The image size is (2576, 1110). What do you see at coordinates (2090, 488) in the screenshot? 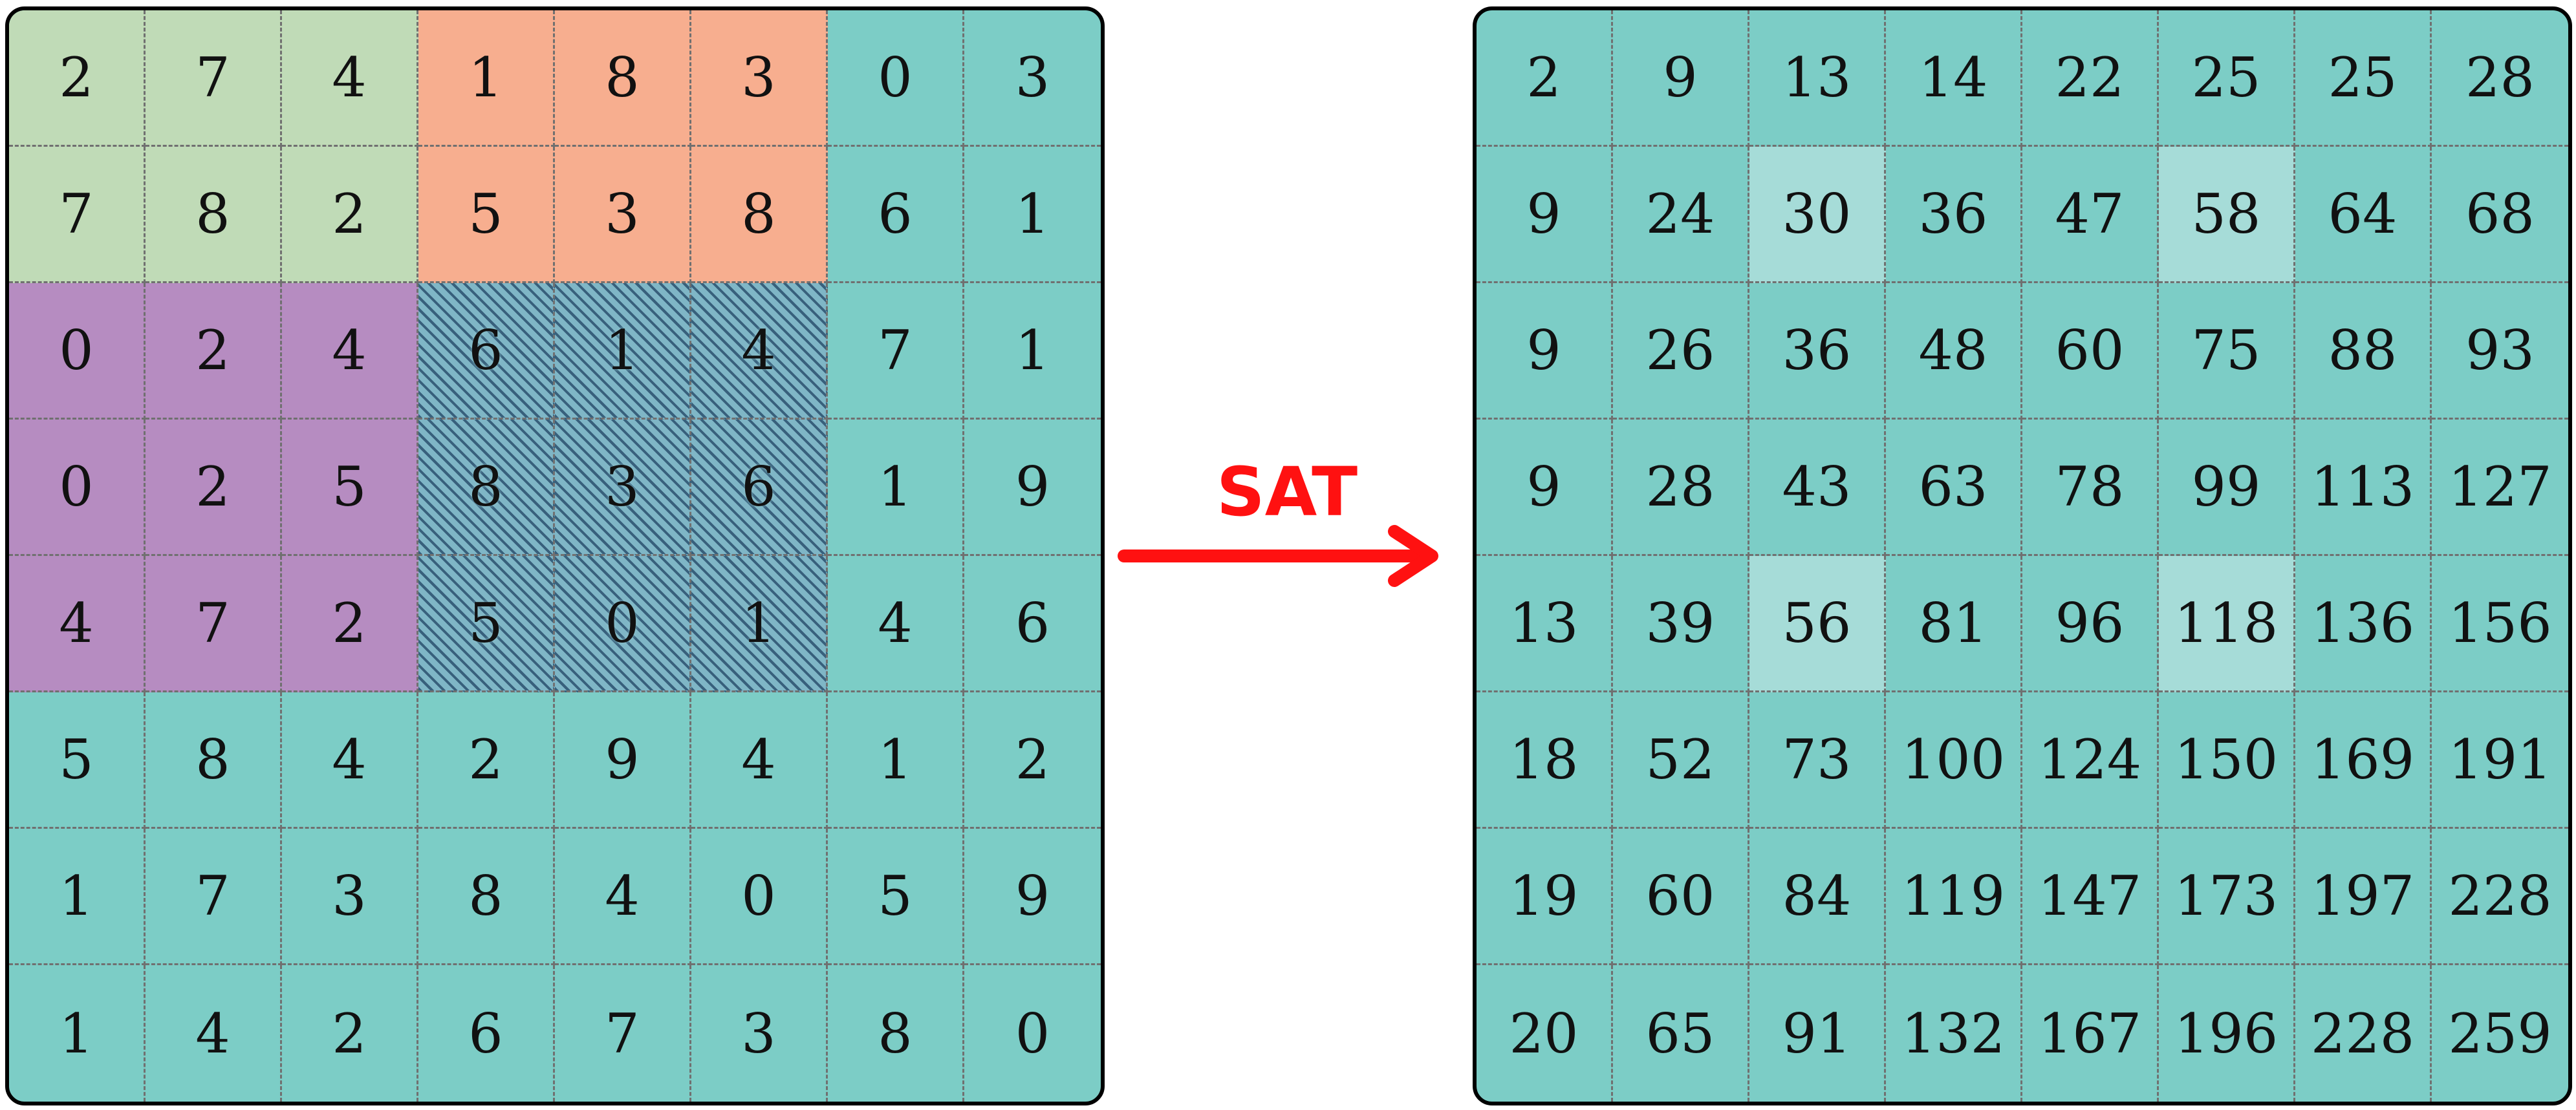
I see `sat-cell: 78` at bounding box center [2090, 488].